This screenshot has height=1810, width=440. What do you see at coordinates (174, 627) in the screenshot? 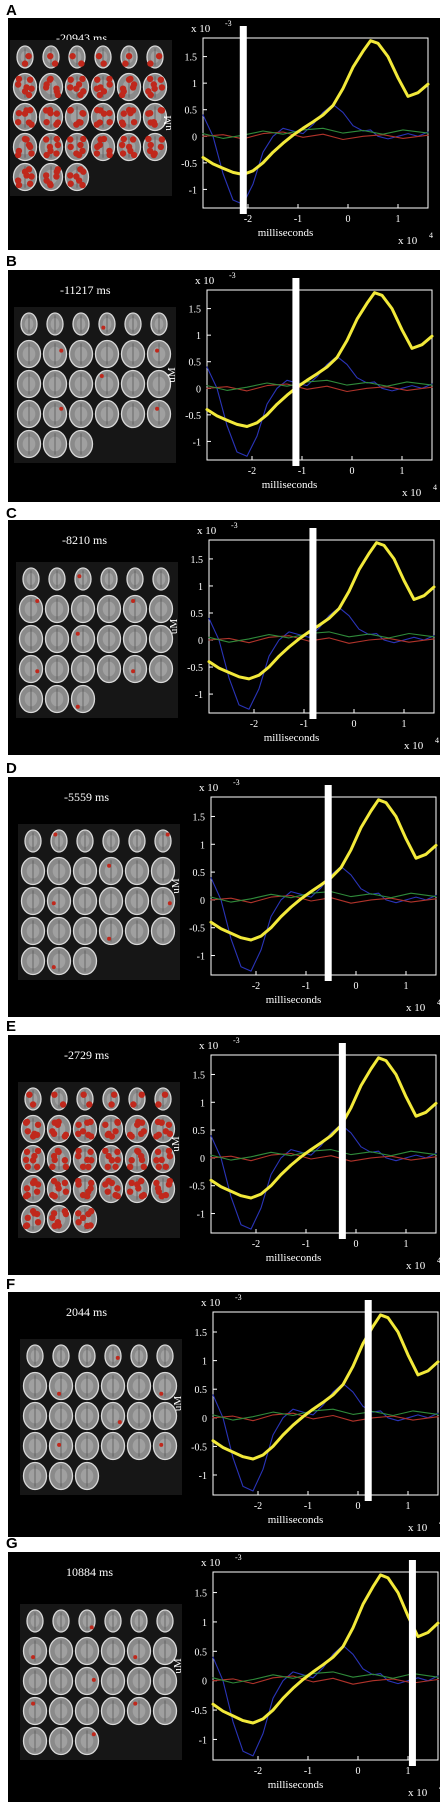
I see `y-axis-label: uM` at bounding box center [174, 627].